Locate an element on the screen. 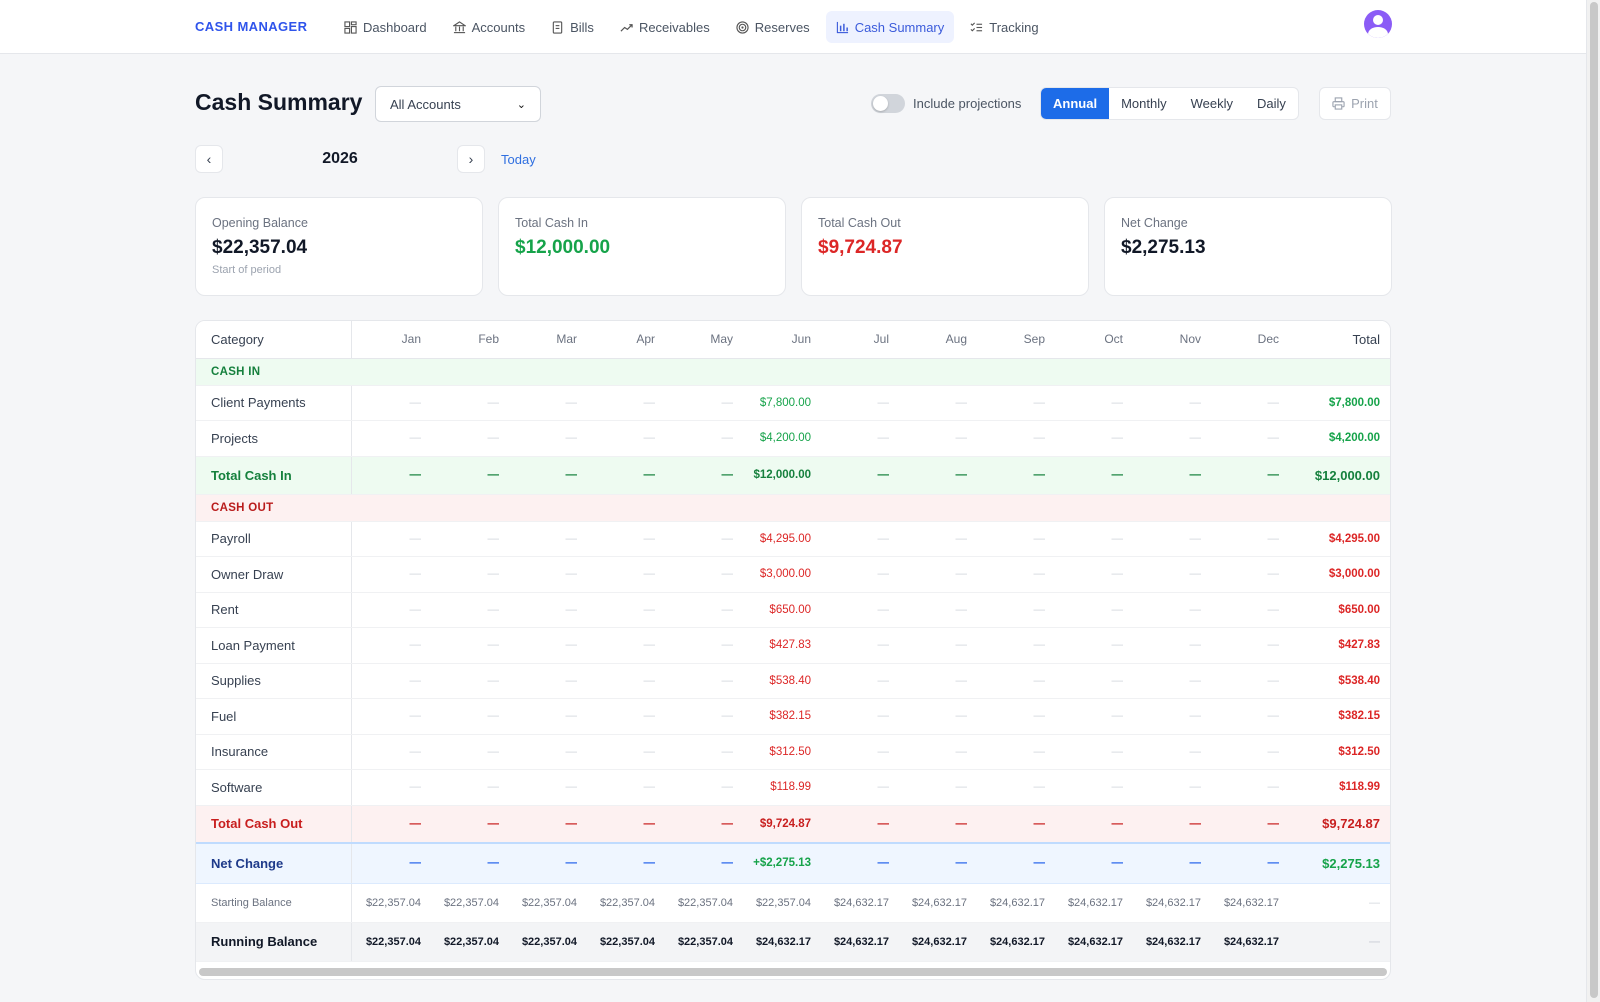 This screenshot has width=1600, height=1002. today-link: Today is located at coordinates (518, 159).